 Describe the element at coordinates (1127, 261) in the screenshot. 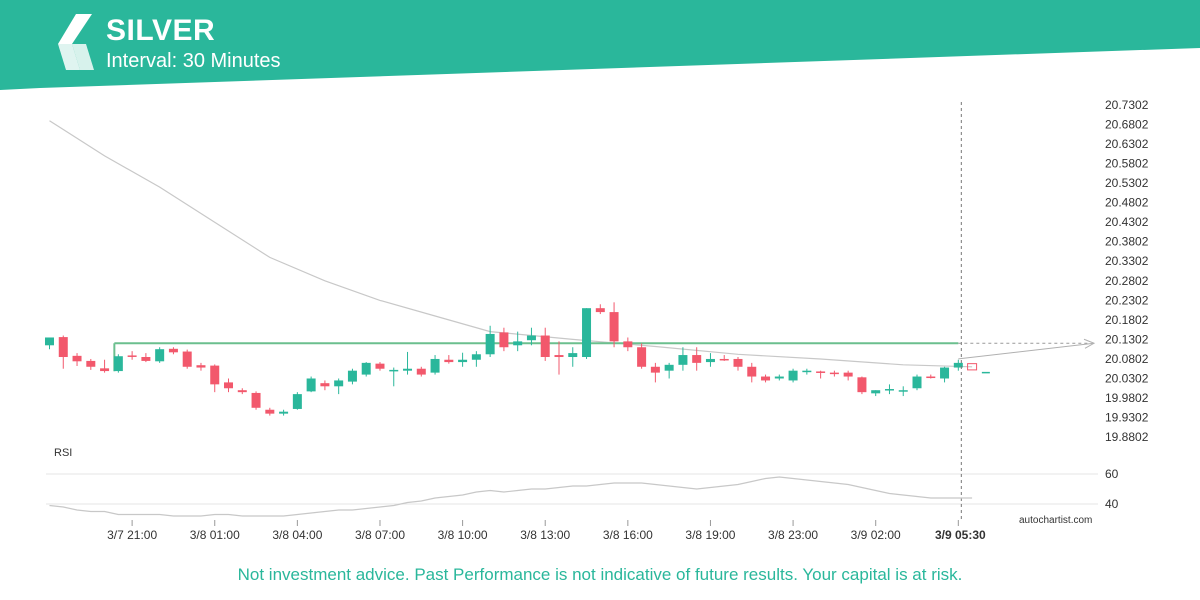

I see `y-tick-label: 20.3302` at that location.